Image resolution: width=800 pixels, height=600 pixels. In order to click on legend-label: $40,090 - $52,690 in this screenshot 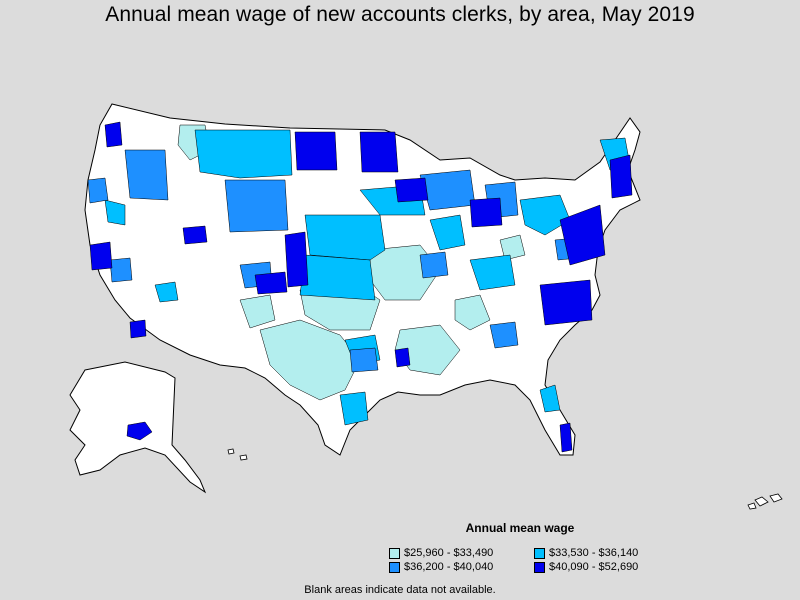, I will do `click(594, 567)`.